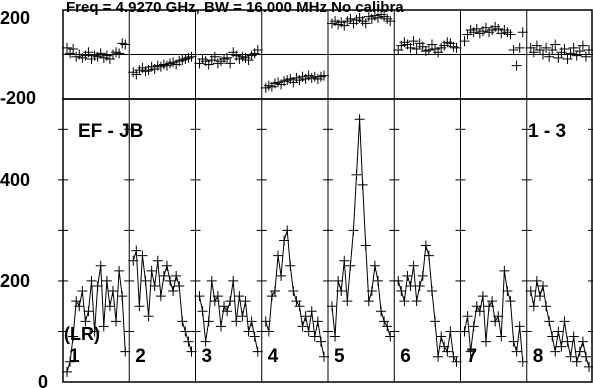  Describe the element at coordinates (140, 356) in the screenshot. I see `channel-label: 2` at that location.